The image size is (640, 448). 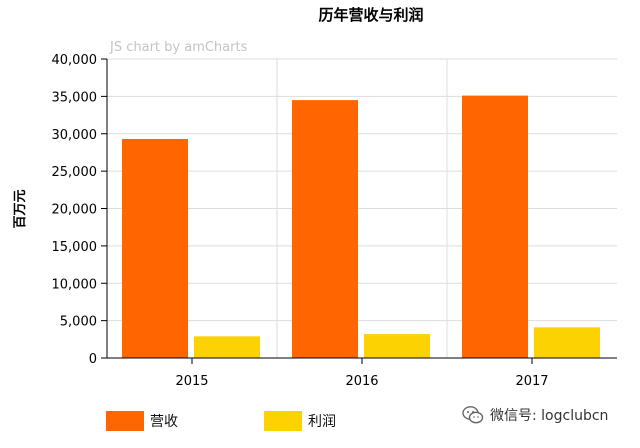 What do you see at coordinates (473, 415) in the screenshot?
I see `wechat-icon` at bounding box center [473, 415].